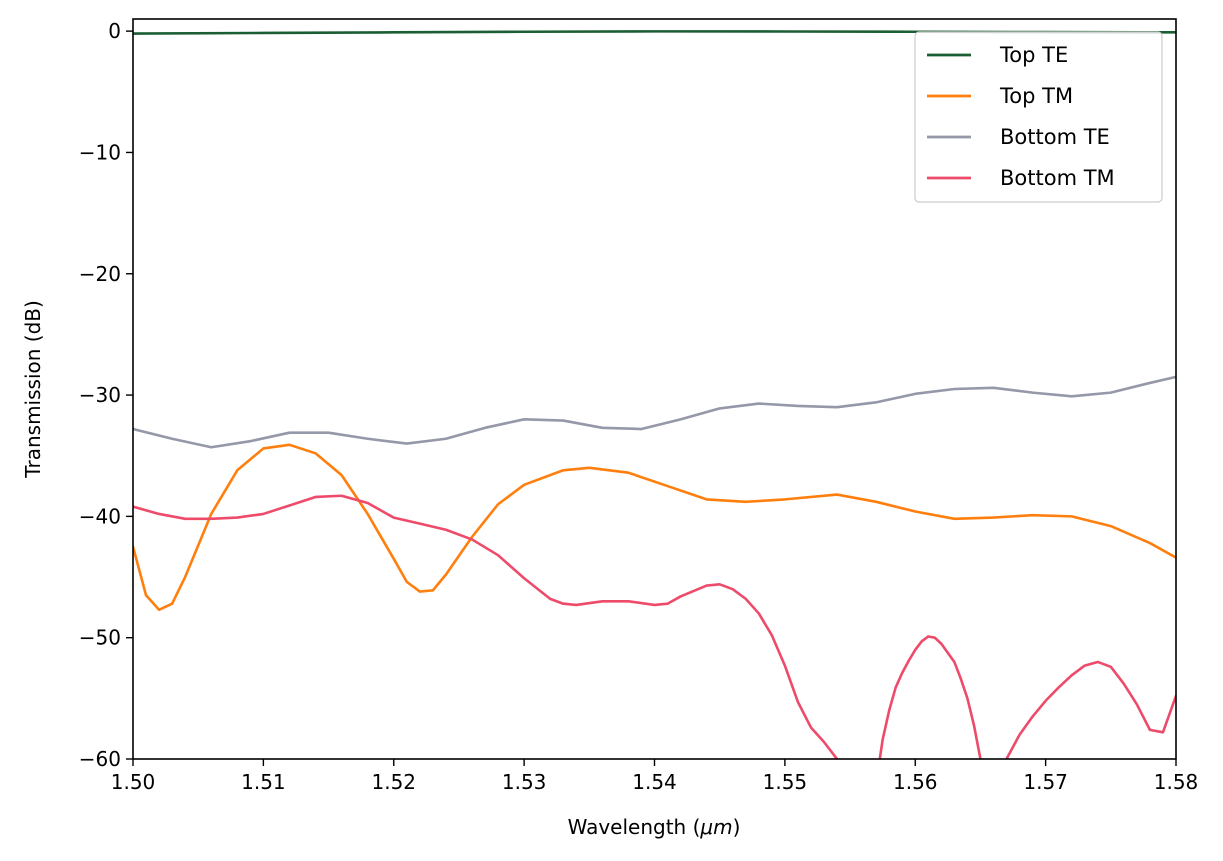 Image resolution: width=1223 pixels, height=861 pixels. I want to click on y-tick-label: −20, so click(100, 274).